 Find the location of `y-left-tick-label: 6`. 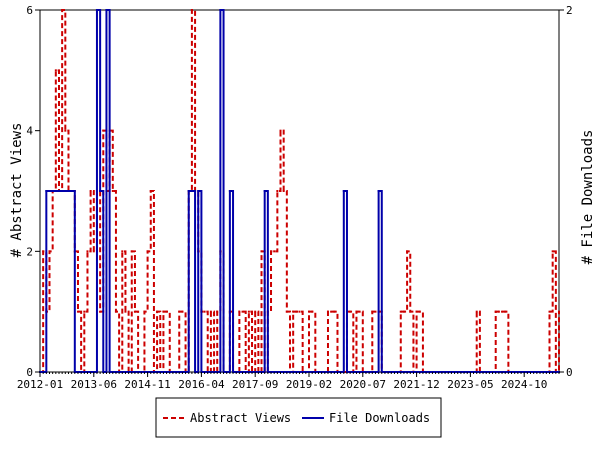

y-left-tick-label: 6 is located at coordinates (29, 10).